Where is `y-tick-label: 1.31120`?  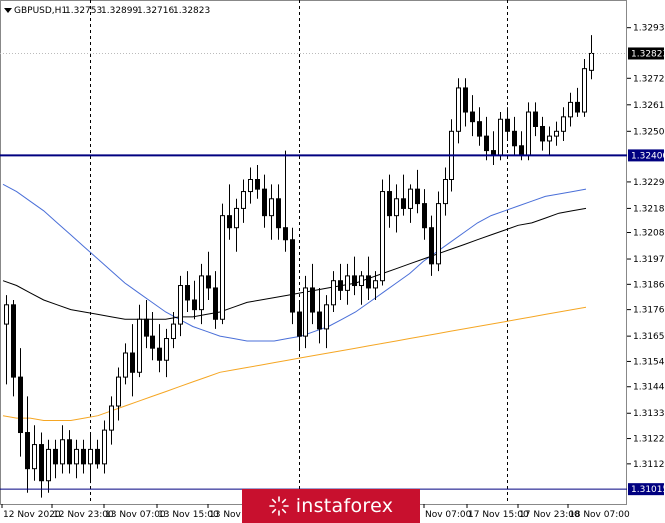 y-tick-label: 1.31120 is located at coordinates (649, 465).